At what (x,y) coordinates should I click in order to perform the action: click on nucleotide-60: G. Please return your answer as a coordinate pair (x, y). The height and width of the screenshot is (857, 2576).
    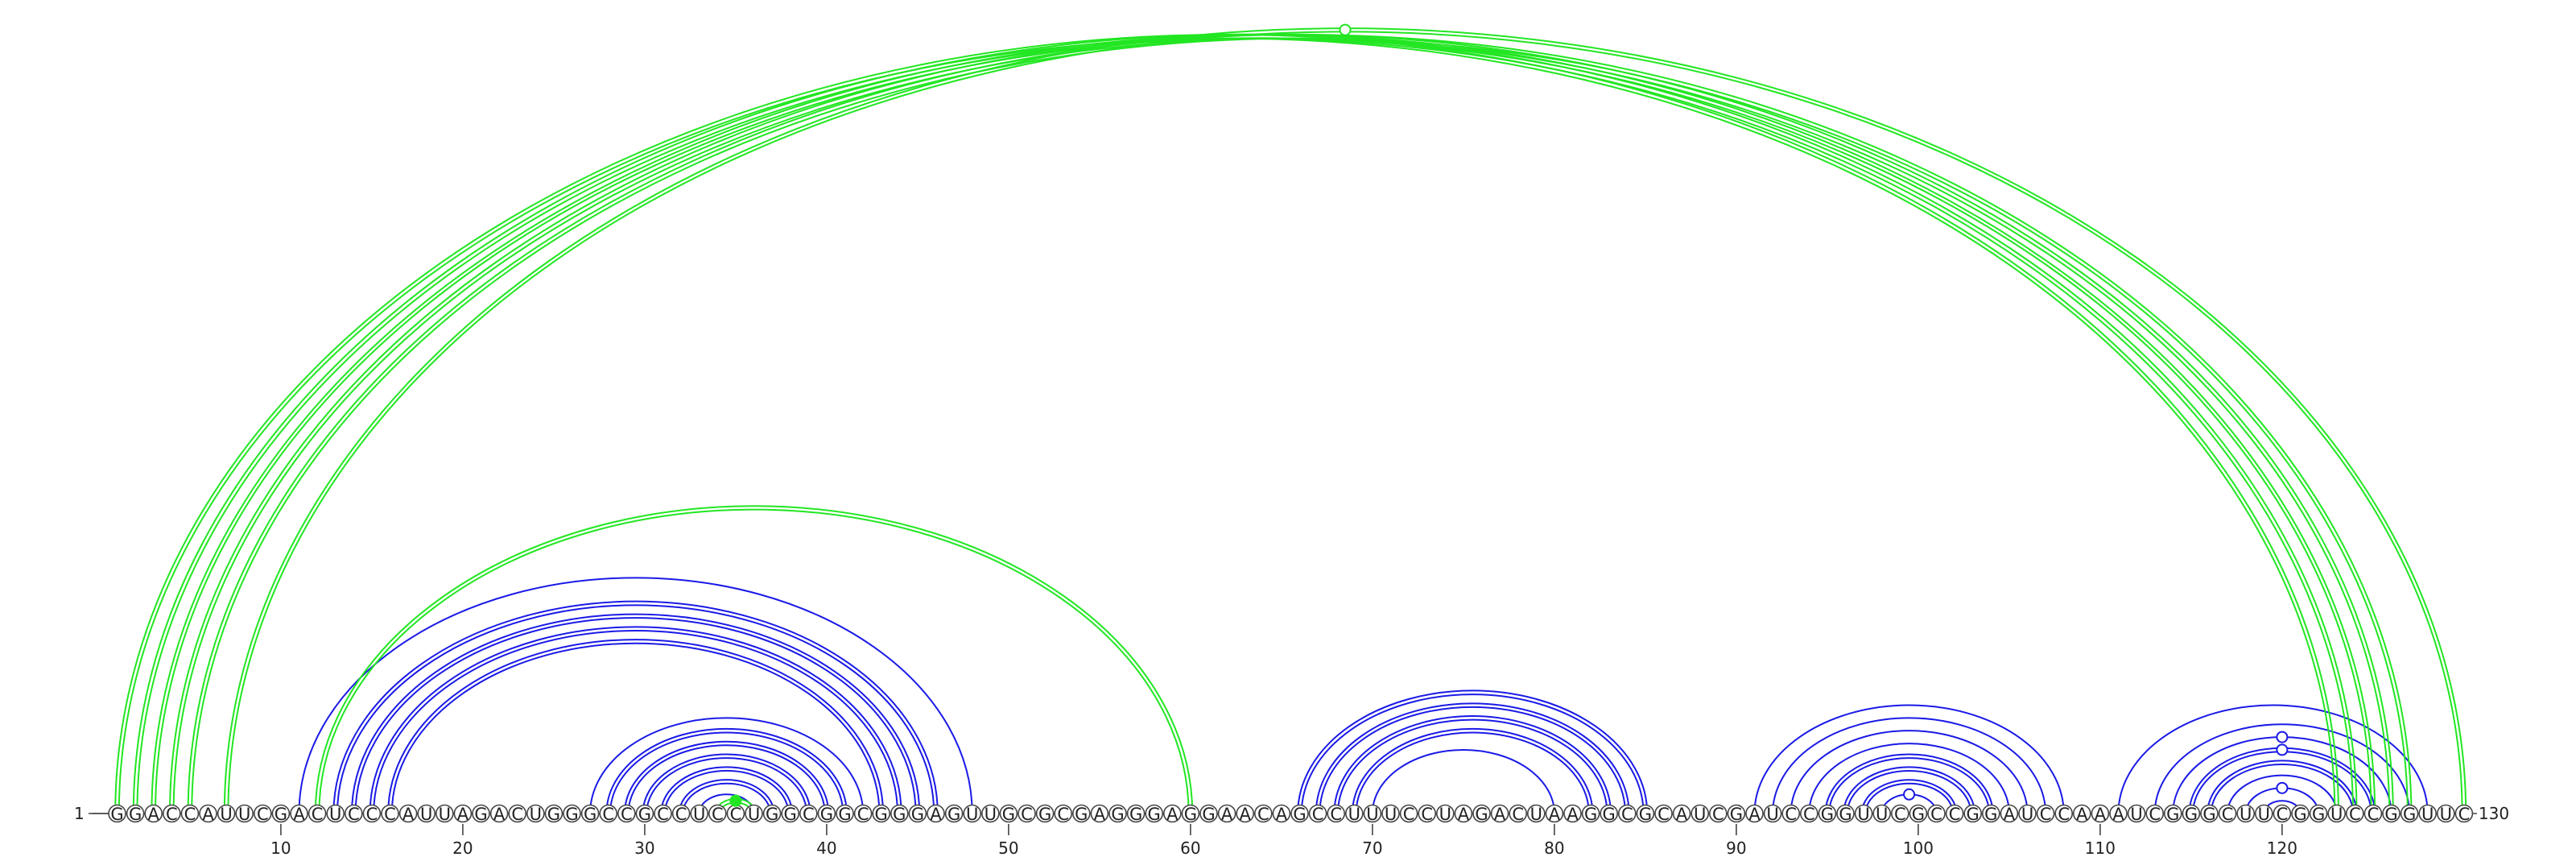
    Looking at the image, I should click on (1190, 814).